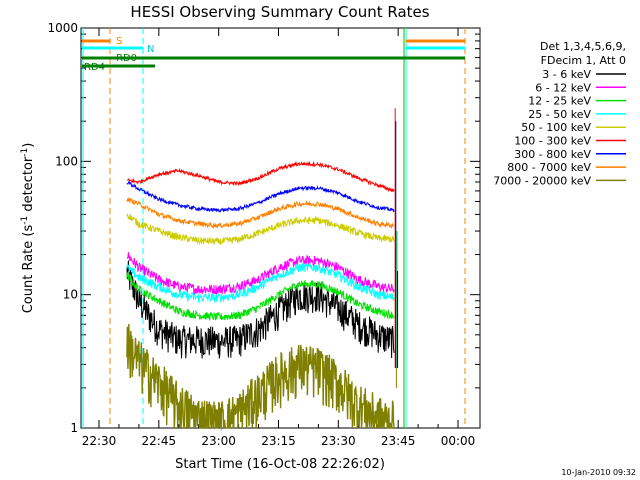 This screenshot has width=640, height=480. I want to click on y-tick-label-3: 1000, so click(62, 28).